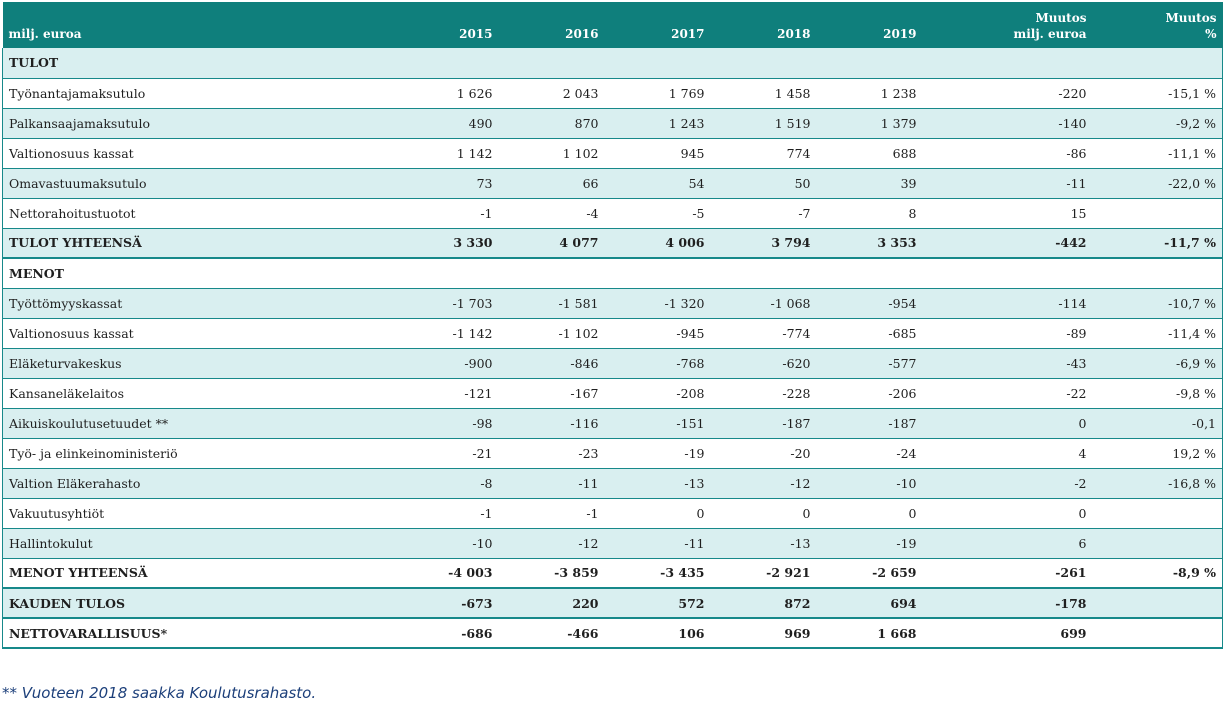  Describe the element at coordinates (1157, 453) in the screenshot. I see `change-pct-cell: 19,2 %` at that location.